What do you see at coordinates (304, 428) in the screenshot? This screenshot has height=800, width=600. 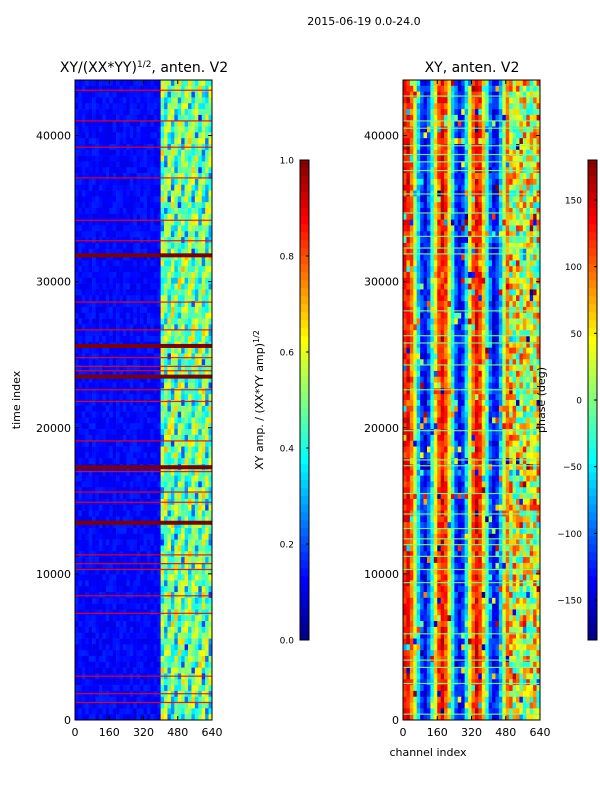 I see `colorbar-segment` at bounding box center [304, 428].